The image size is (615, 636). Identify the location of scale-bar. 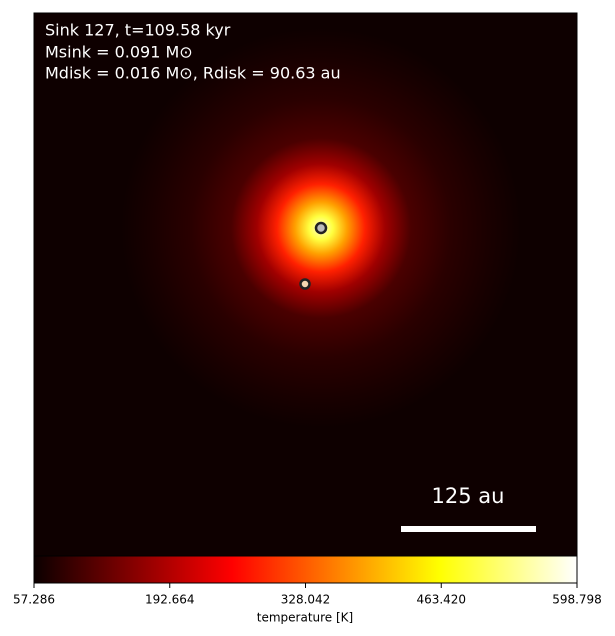
(468, 529).